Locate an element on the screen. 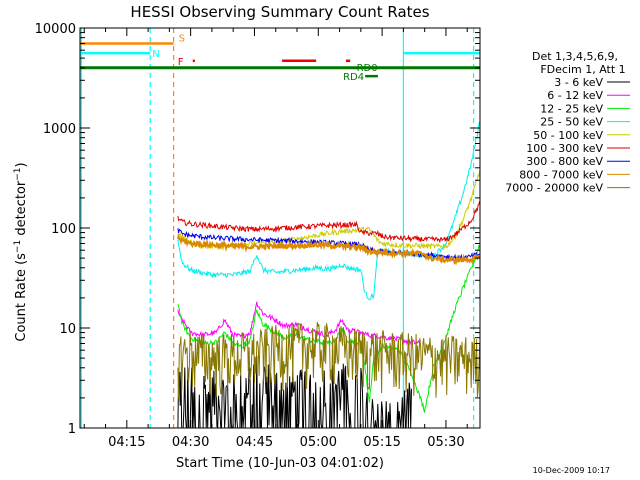  series-800-7000-kev is located at coordinates (328, 249).